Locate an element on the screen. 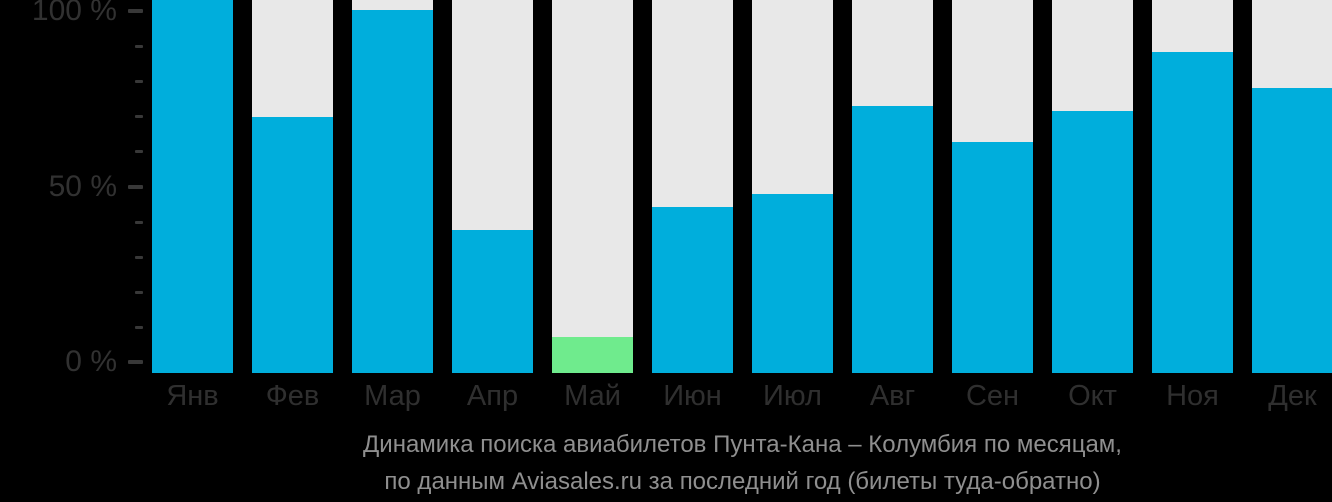 This screenshot has height=502, width=1332. x-axis-label: Ноя is located at coordinates (1192, 396).